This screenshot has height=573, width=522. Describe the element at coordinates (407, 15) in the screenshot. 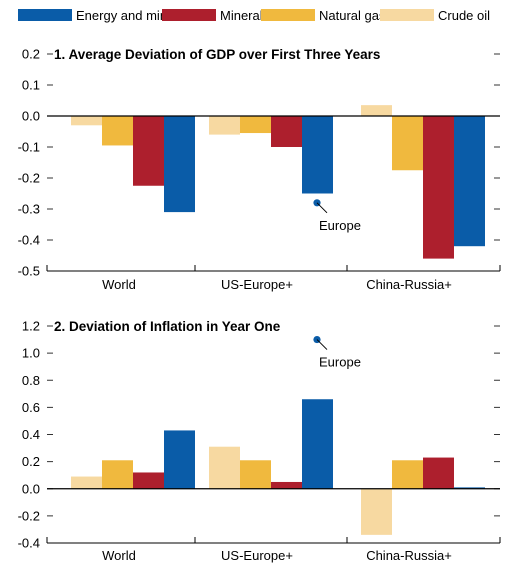

I see `legend-swatch-crude-oil` at that location.